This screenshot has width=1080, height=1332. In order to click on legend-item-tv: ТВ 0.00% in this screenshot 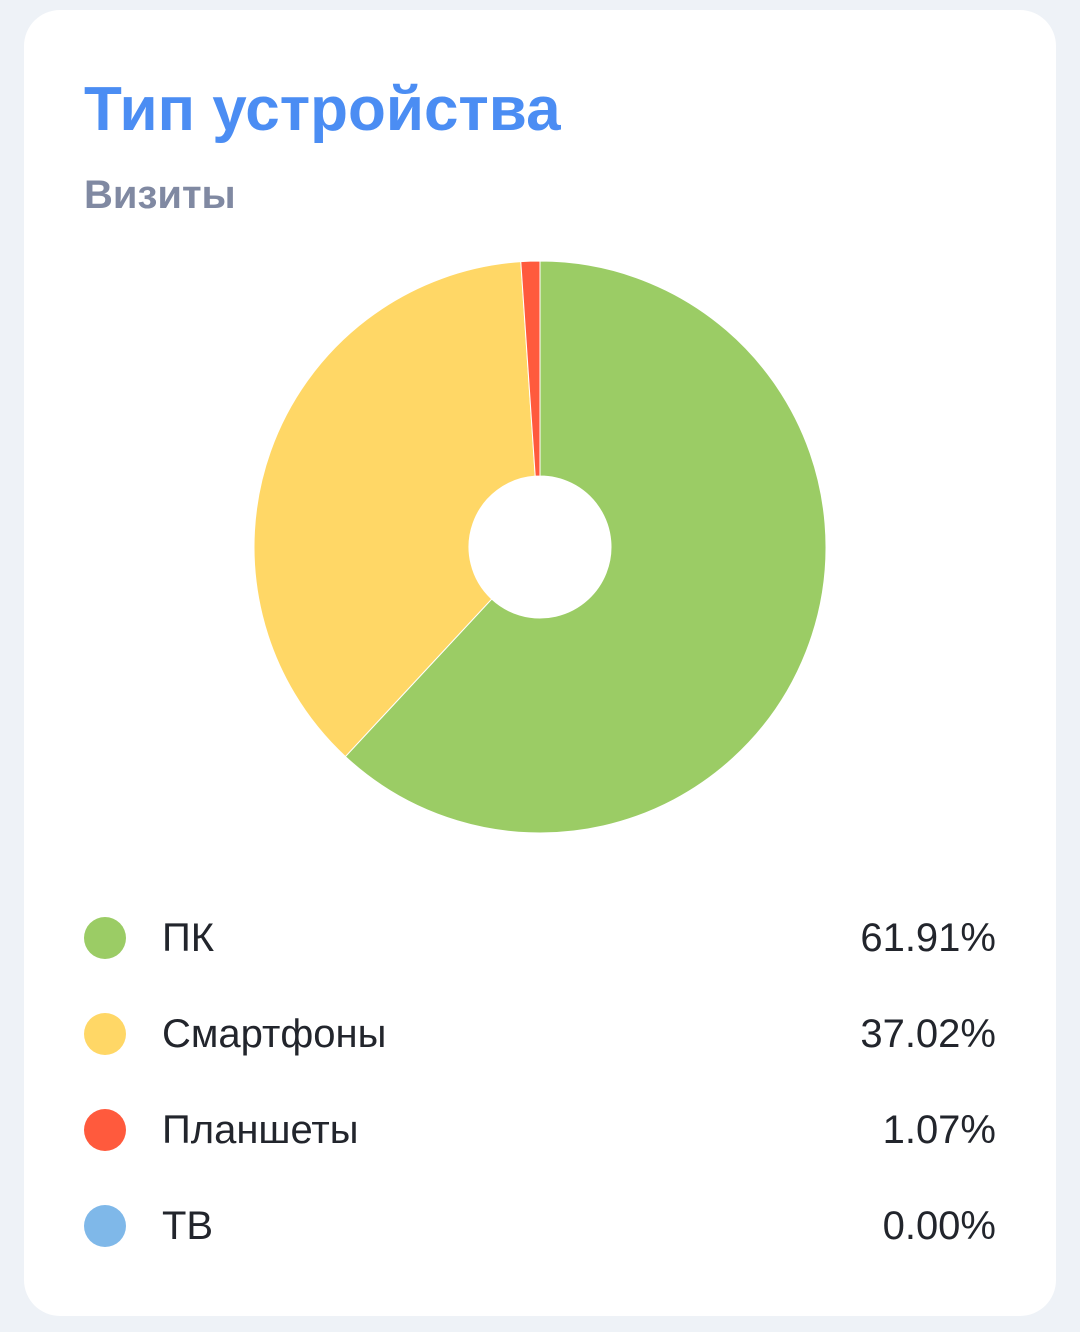, I will do `click(540, 1226)`.